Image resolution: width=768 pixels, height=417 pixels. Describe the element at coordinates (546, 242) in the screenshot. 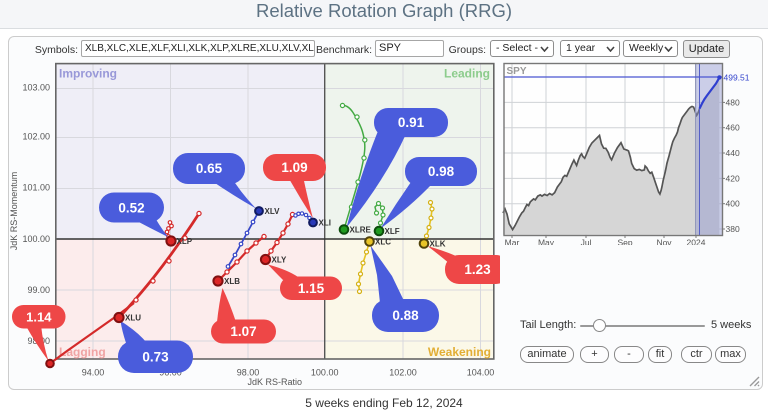

I see `svg-text: May` at that location.